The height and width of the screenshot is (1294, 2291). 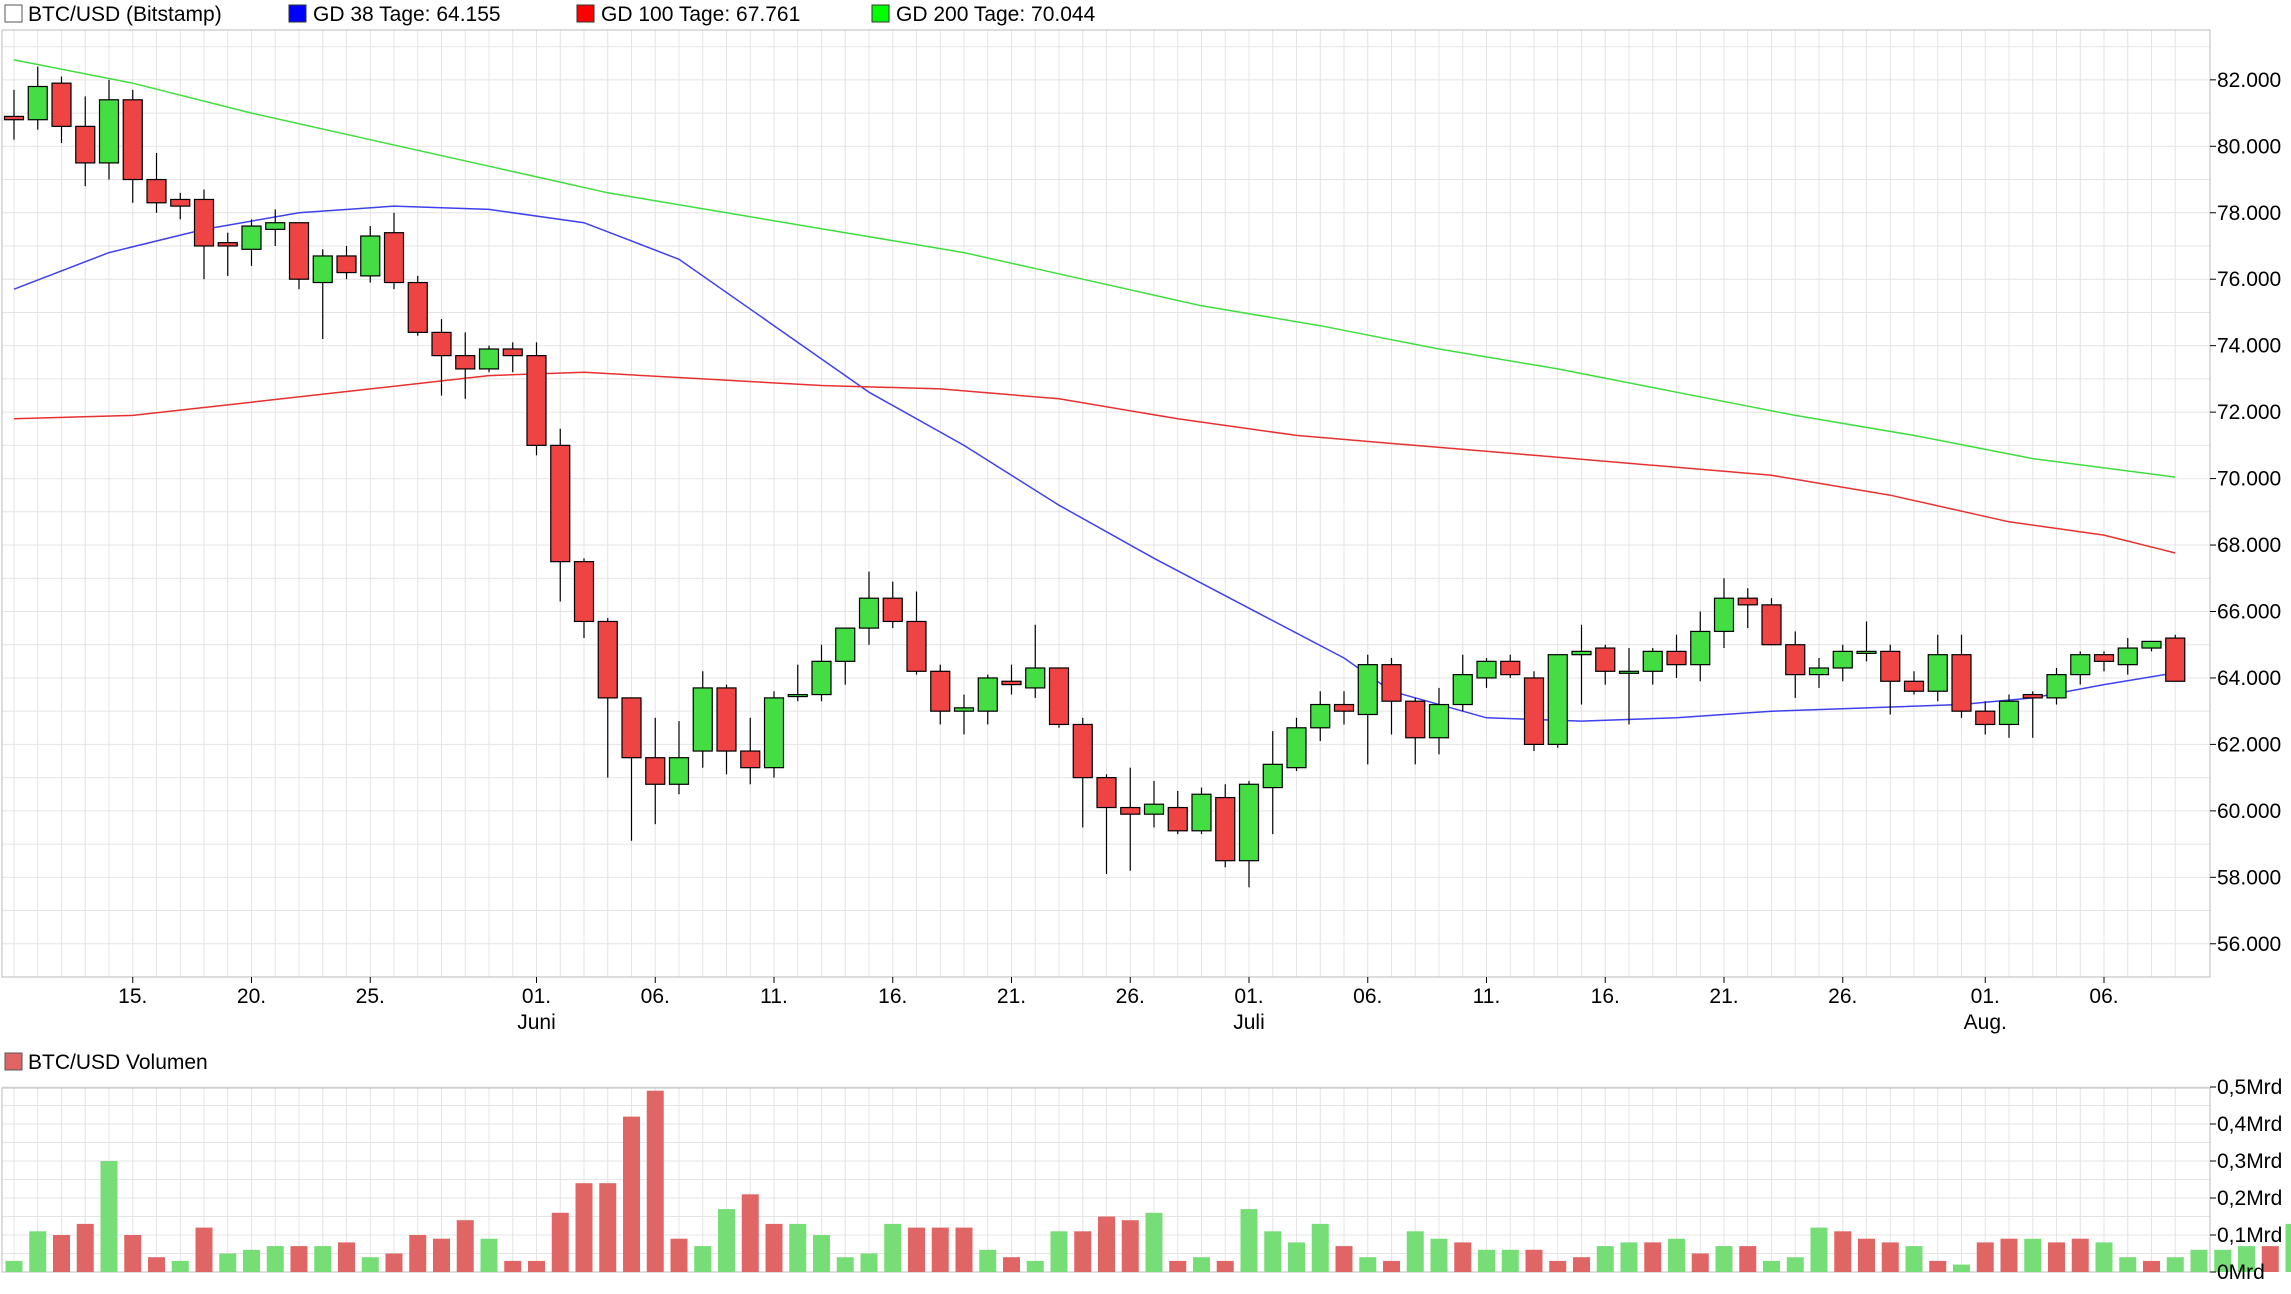 What do you see at coordinates (2249, 545) in the screenshot?
I see `y-tick-label: 68.000` at bounding box center [2249, 545].